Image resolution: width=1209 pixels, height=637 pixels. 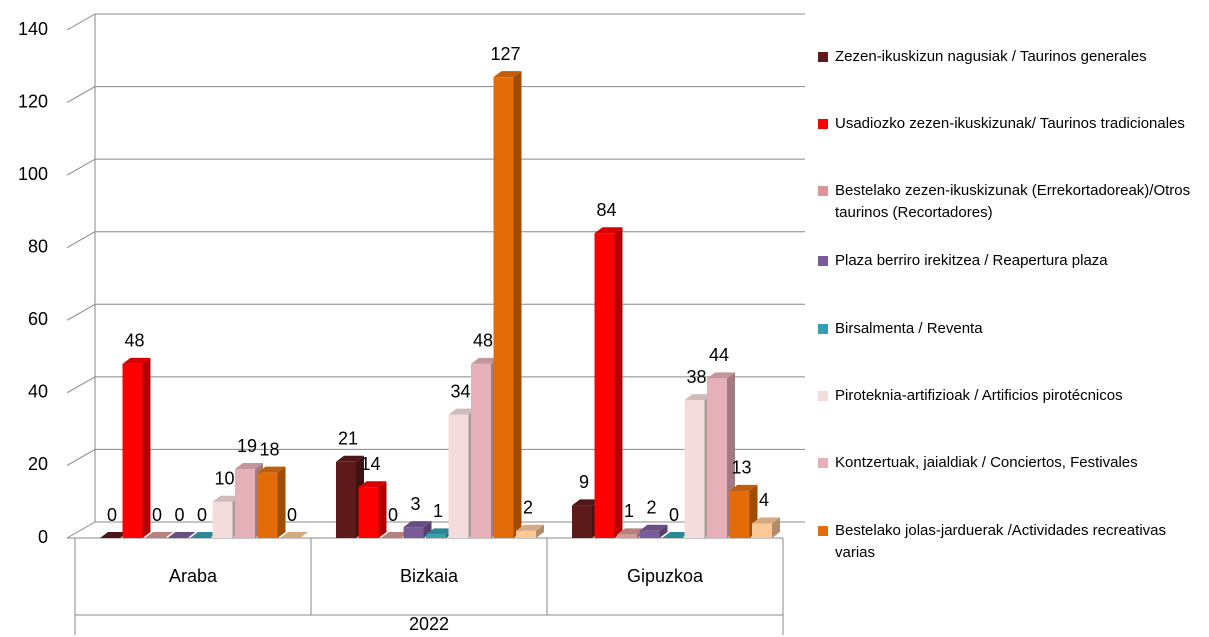 I want to click on y-tick-label: 120, so click(x=33, y=101).